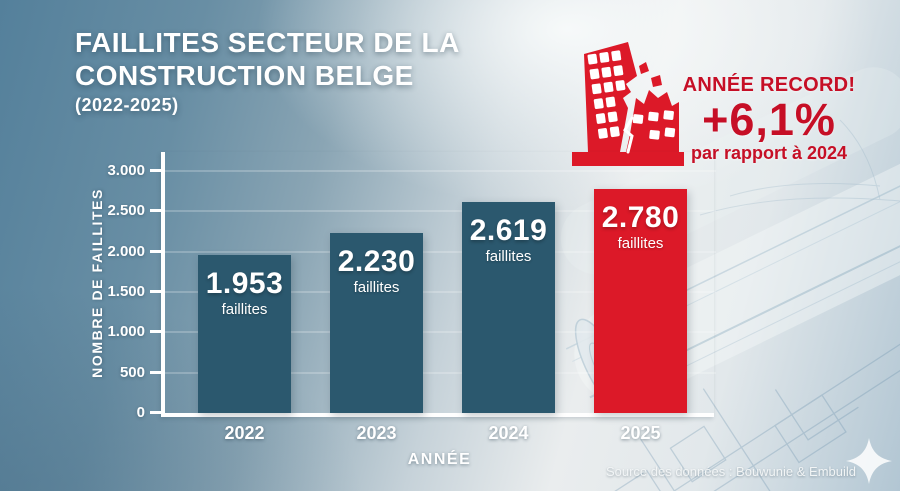 The height and width of the screenshot is (491, 900). Describe the element at coordinates (267, 42) in the screenshot. I see `title-line-1: FAILLITES SECTEUR DE LA` at that location.